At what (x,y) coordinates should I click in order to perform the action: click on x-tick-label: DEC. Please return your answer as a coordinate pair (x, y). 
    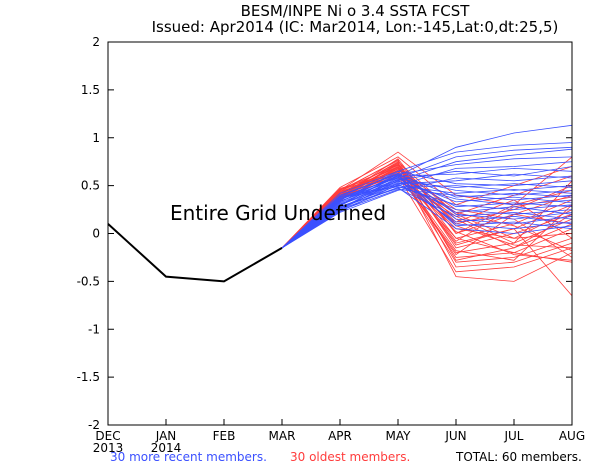
    Looking at the image, I should click on (107, 436).